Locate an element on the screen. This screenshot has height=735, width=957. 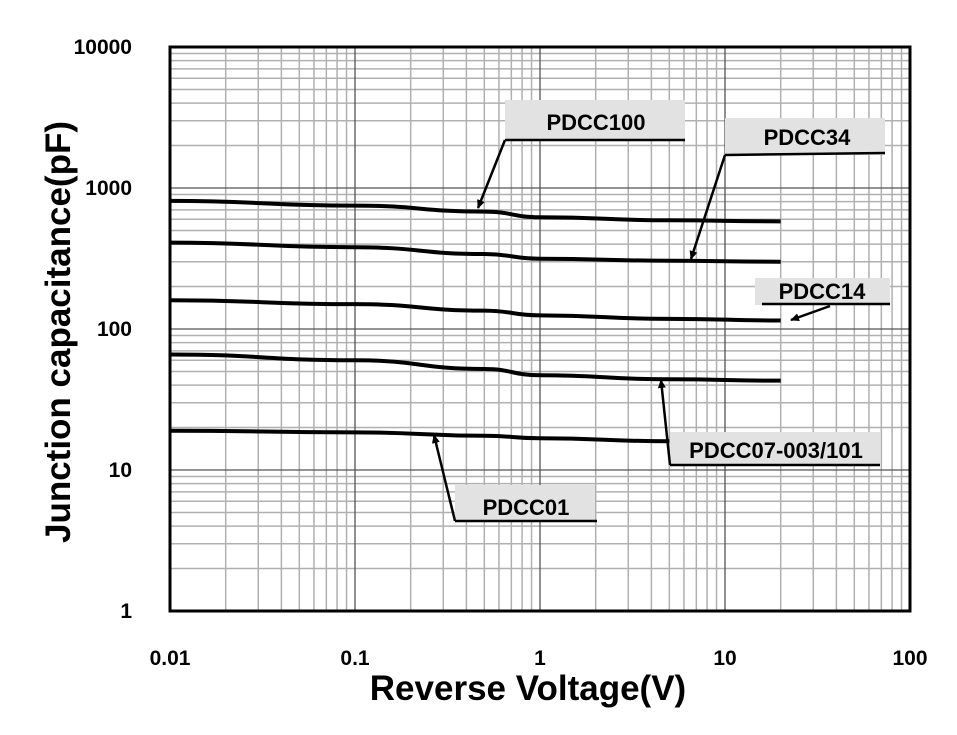
annotation-label: PDCC34 is located at coordinates (808, 137).